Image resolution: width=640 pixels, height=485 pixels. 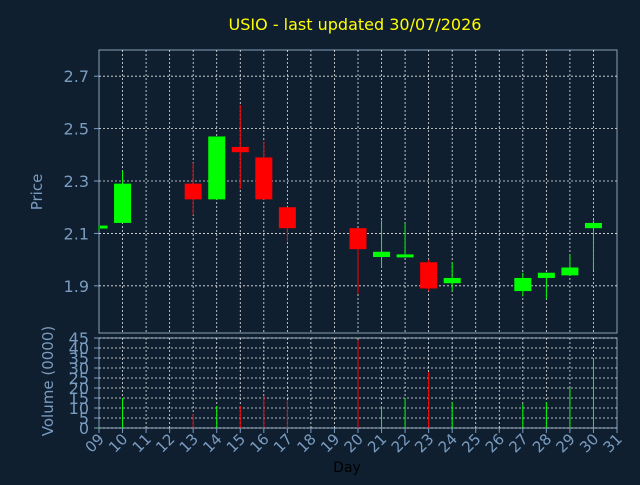 I want to click on volume-axis-label: Volume (0000), so click(x=48, y=381).